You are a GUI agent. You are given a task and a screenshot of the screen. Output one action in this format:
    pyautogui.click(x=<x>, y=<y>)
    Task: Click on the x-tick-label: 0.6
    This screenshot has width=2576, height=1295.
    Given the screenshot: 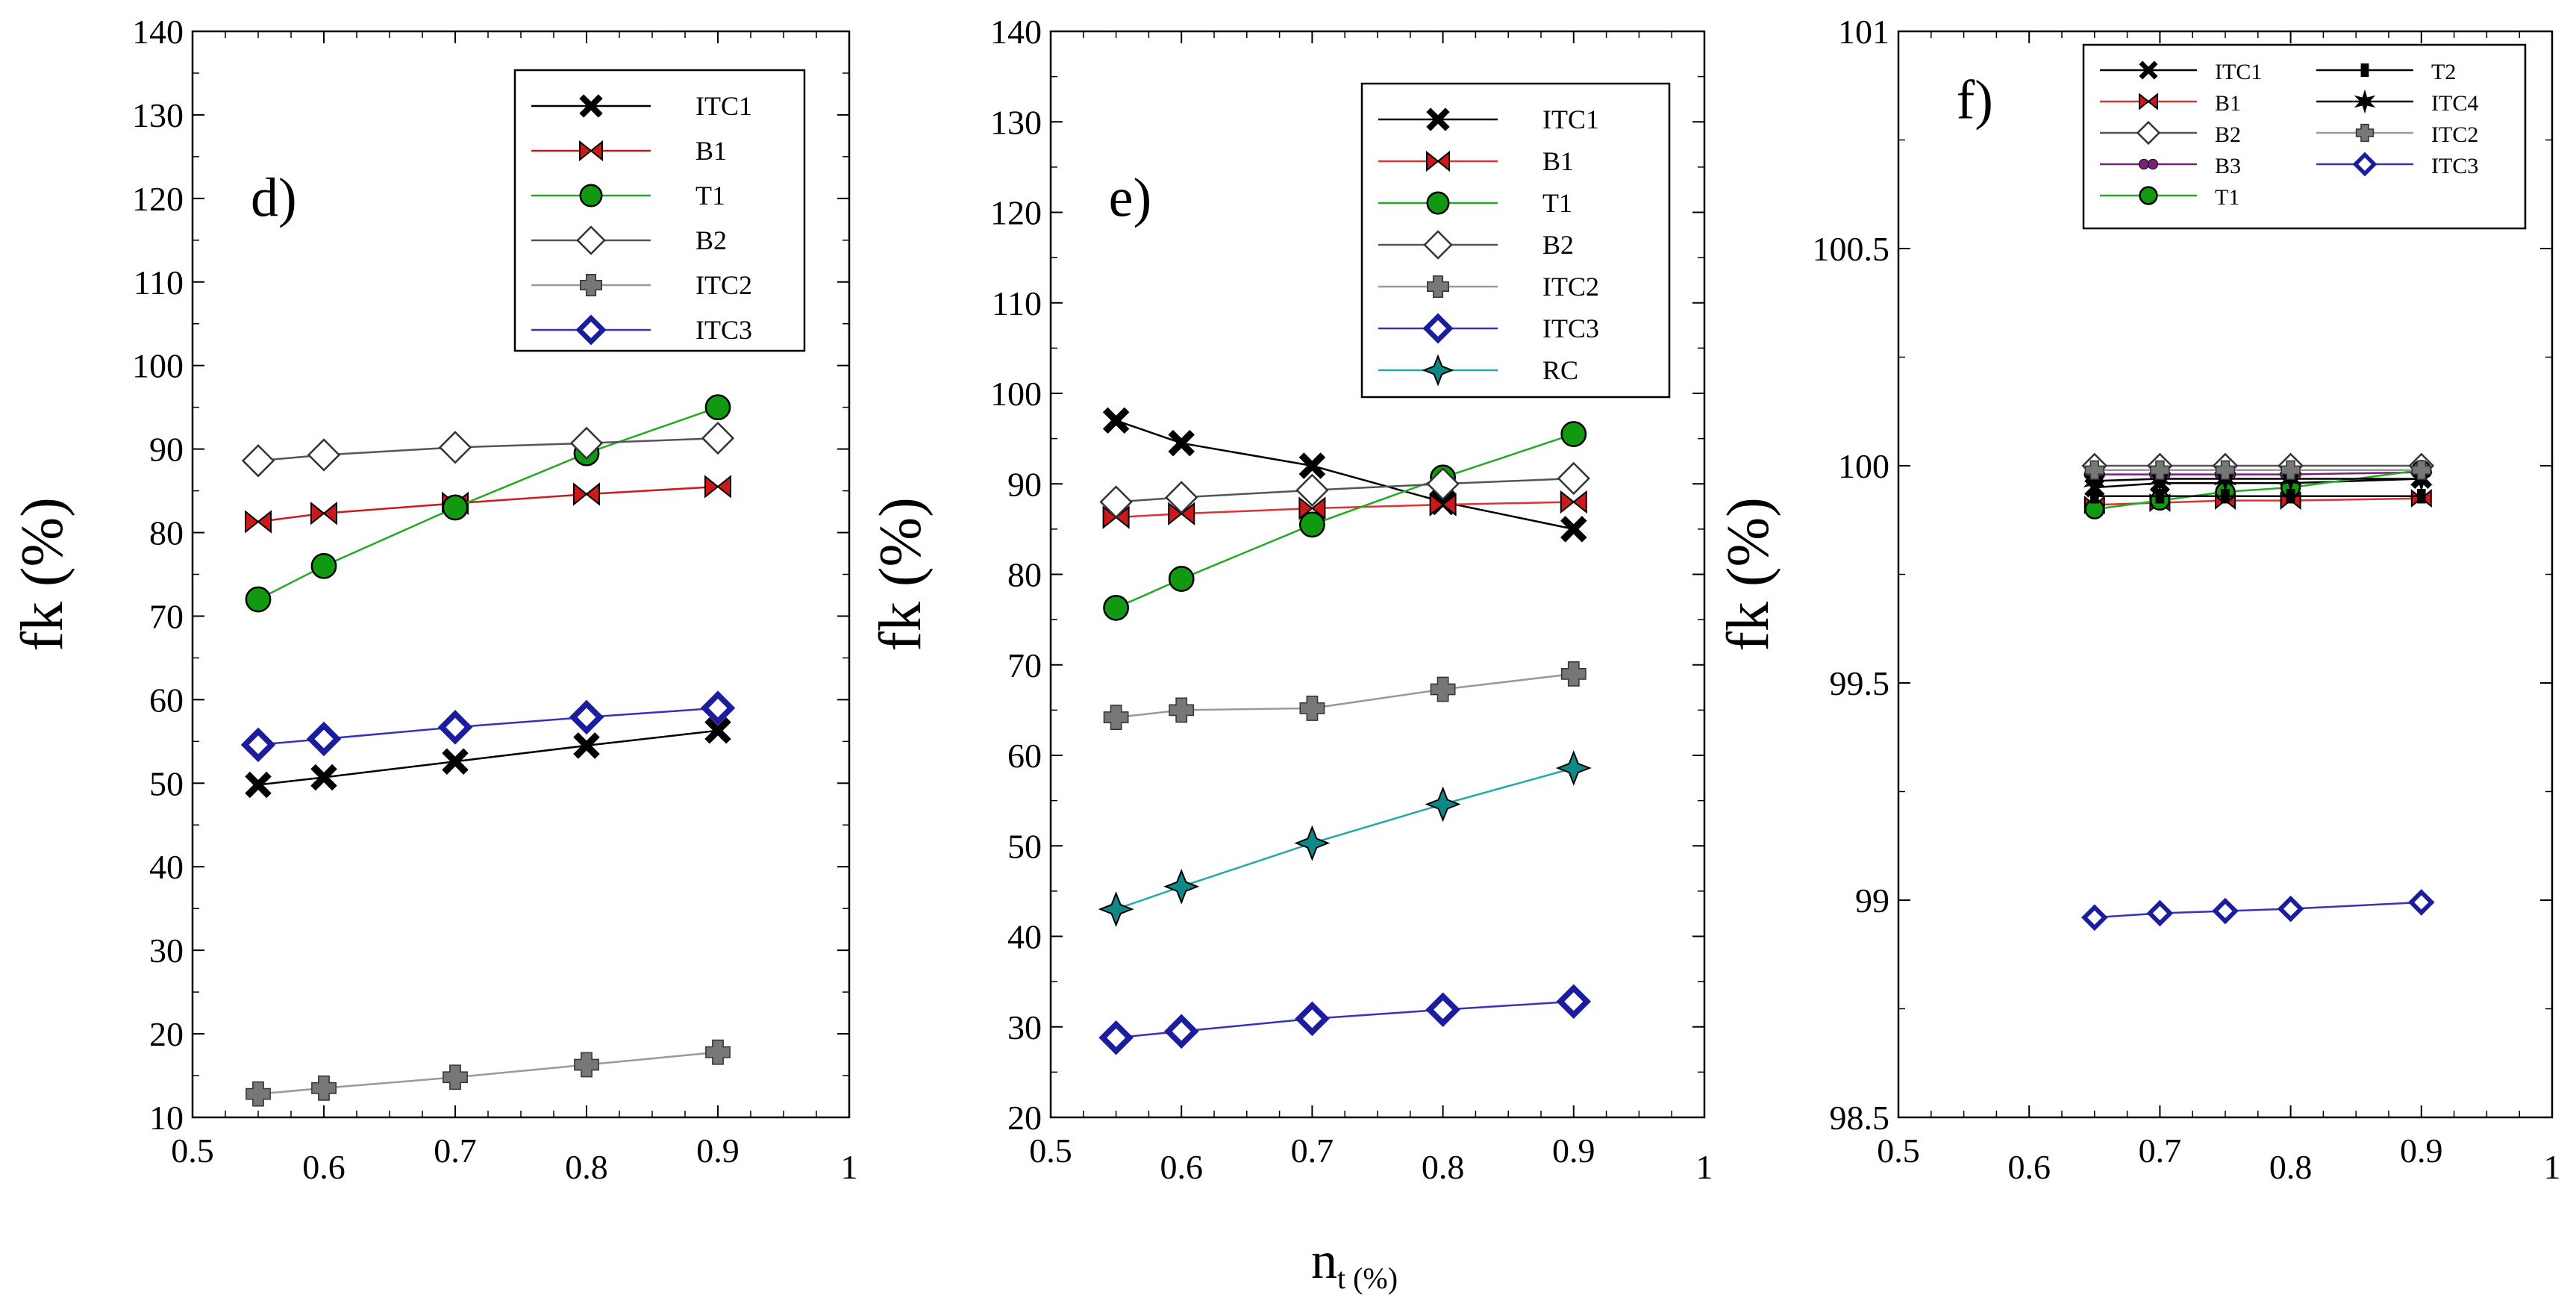 What is the action you would take?
    pyautogui.click(x=324, y=1167)
    